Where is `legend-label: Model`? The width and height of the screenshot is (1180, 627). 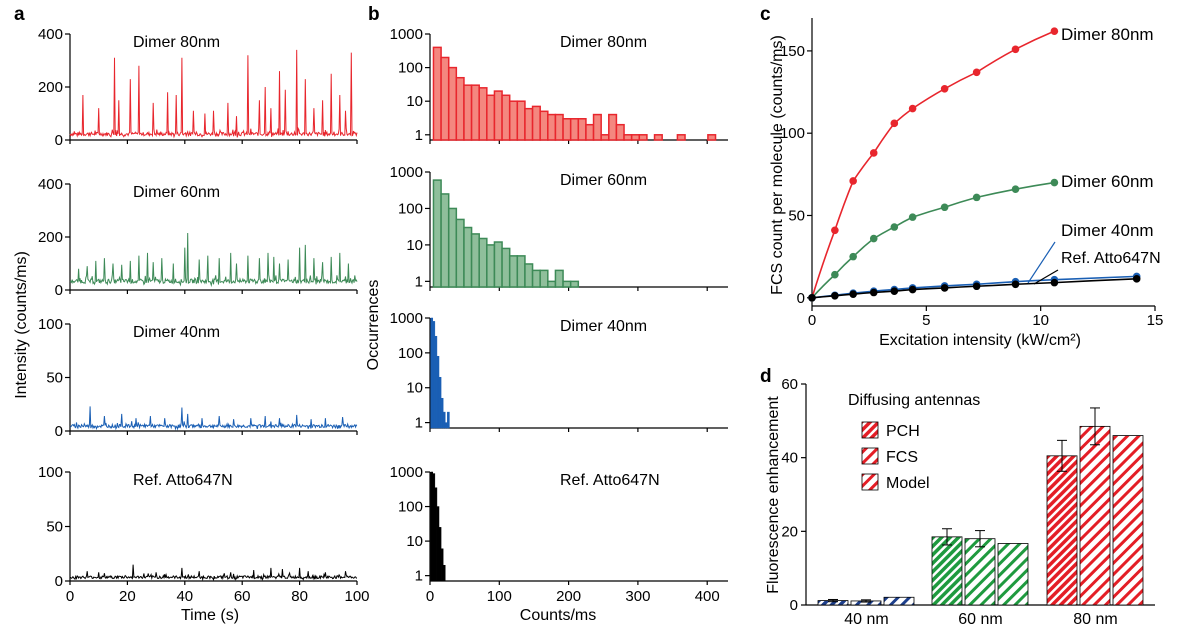
legend-label: Model is located at coordinates (908, 483).